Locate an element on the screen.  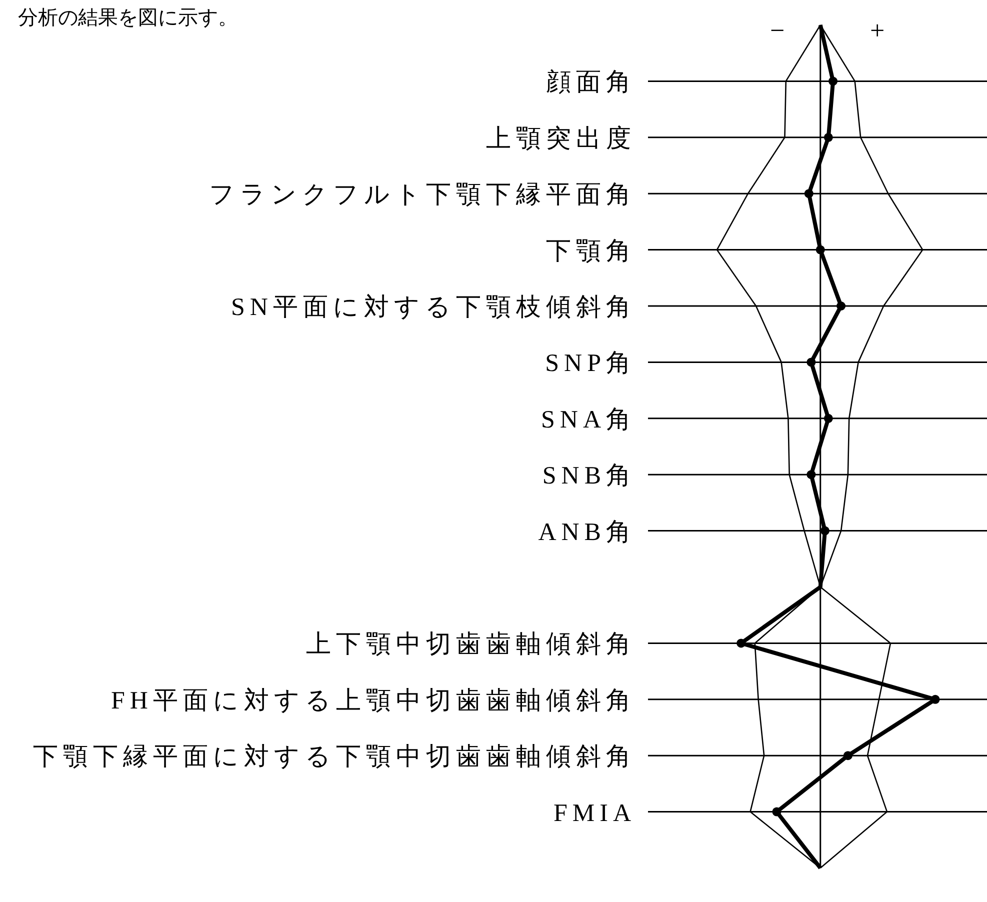
y-tick-label: FMIA is located at coordinates (594, 813).